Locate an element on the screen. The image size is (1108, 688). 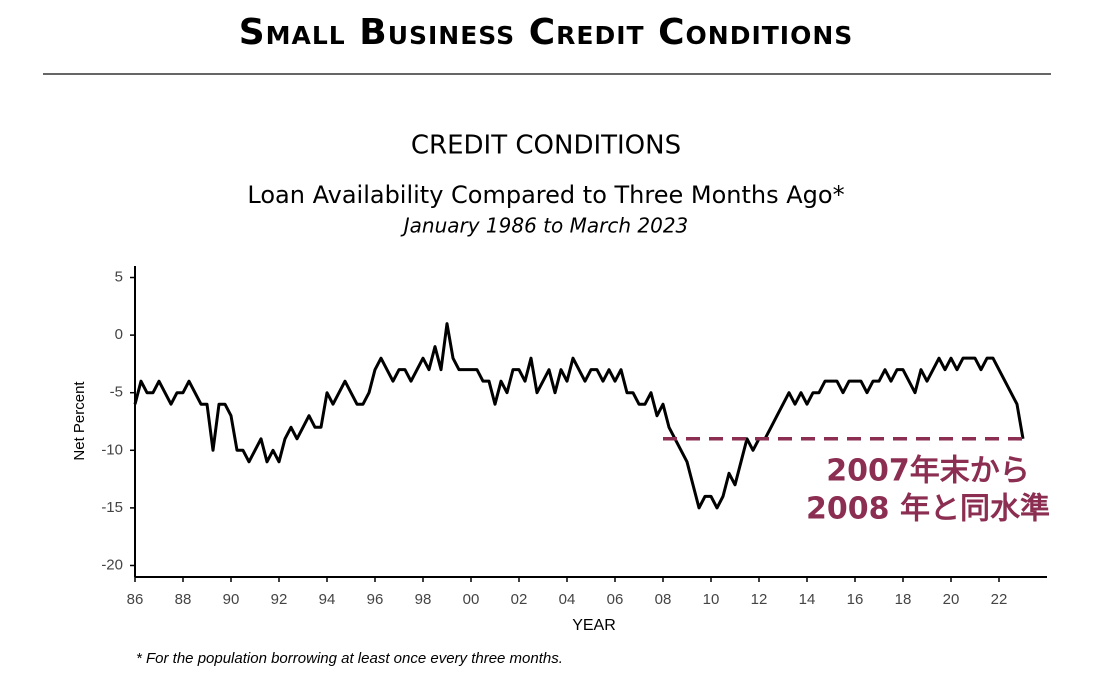
x-tick-label: 08 is located at coordinates (663, 599).